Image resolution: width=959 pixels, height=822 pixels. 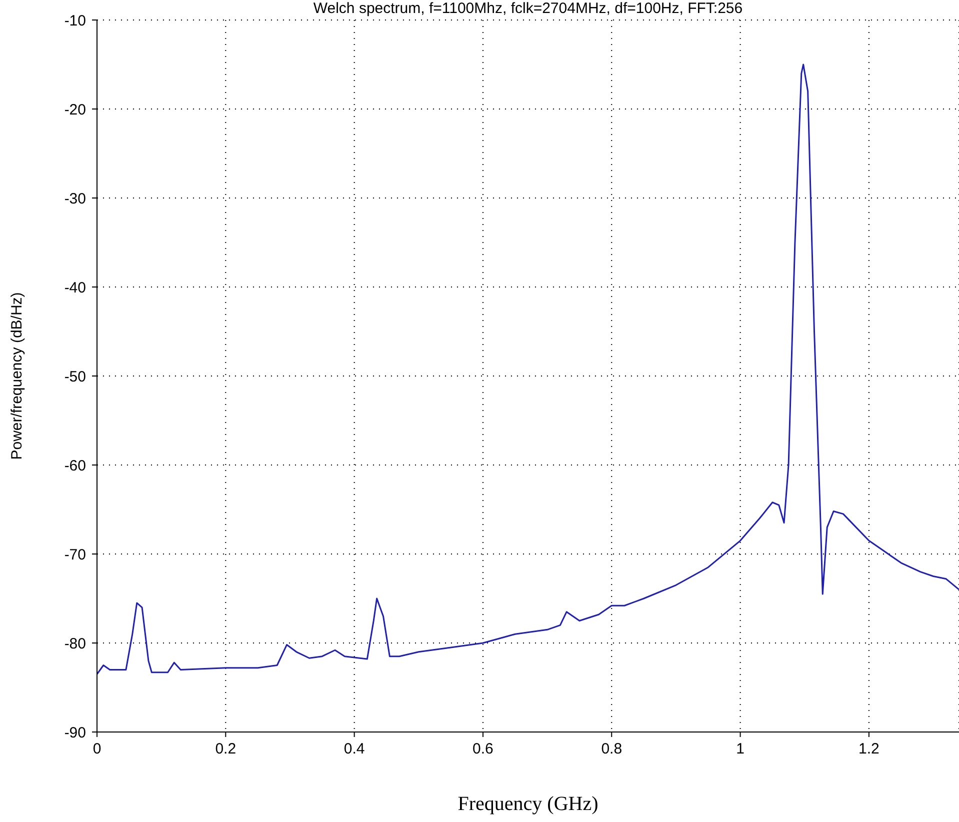 What do you see at coordinates (528, 804) in the screenshot?
I see `x-axis-title: Frequency (GHz)` at bounding box center [528, 804].